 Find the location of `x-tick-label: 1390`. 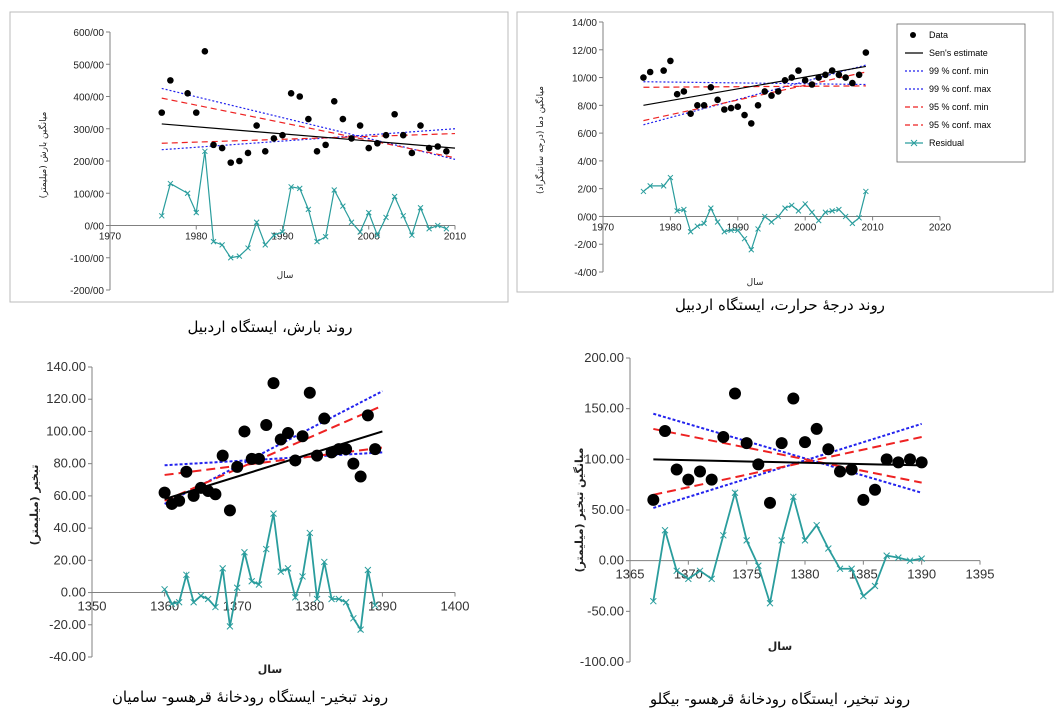

x-tick-label: 1390 is located at coordinates (921, 574).